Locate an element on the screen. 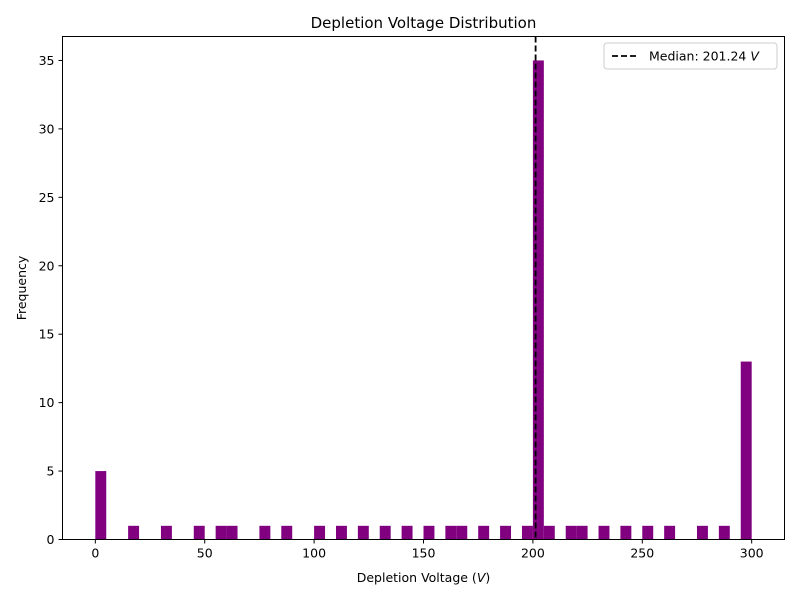 The image size is (800, 604). x-tick-label: 150 is located at coordinates (424, 553).